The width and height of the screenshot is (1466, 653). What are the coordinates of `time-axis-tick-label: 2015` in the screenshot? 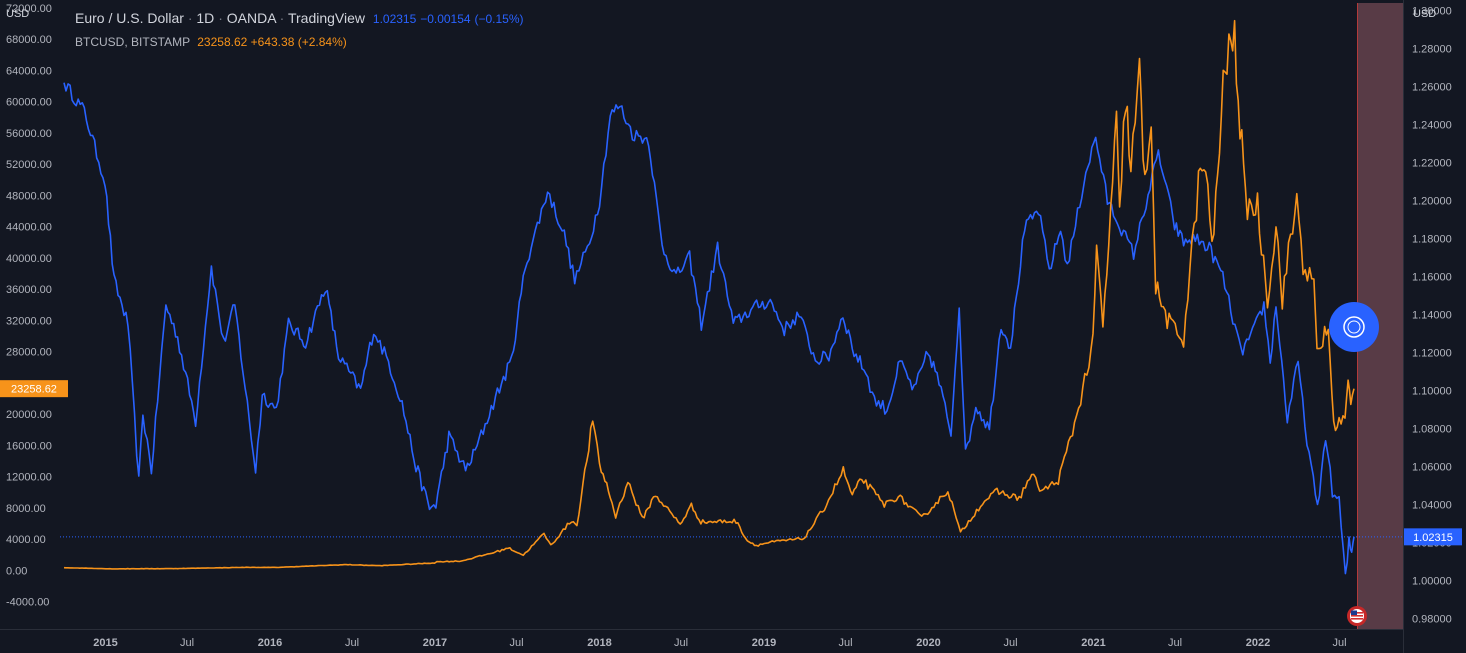 It's located at (105, 643).